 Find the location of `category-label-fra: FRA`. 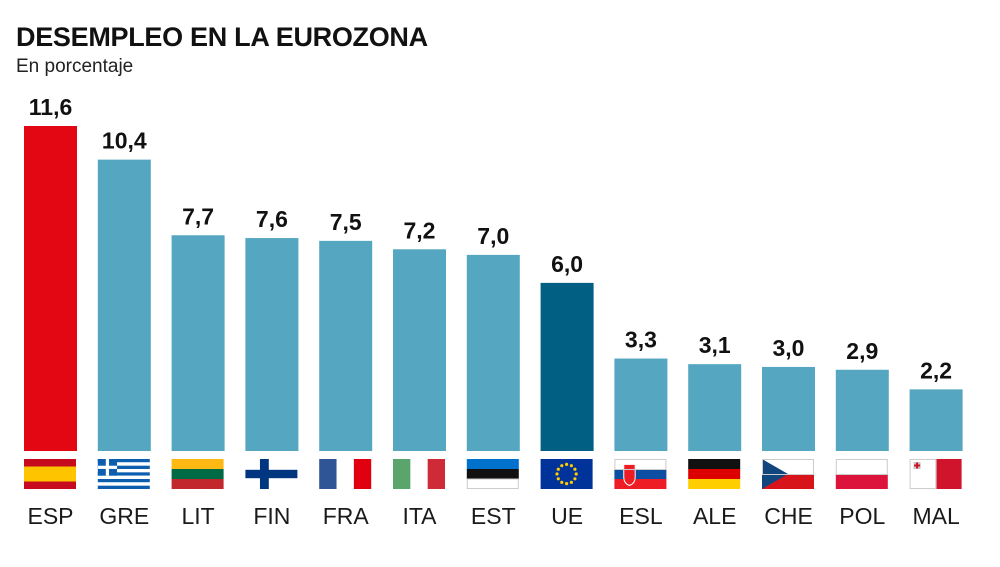

category-label-fra: FRA is located at coordinates (346, 516).